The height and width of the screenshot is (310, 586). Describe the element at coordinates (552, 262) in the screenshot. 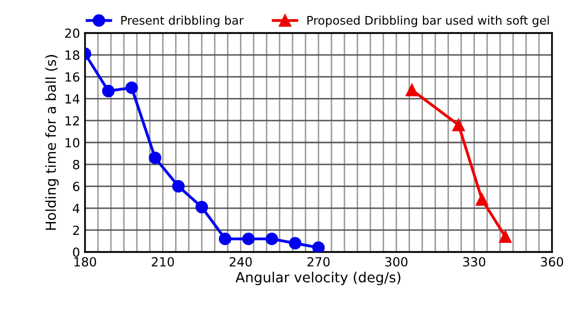

I see `x-tick-label: 360` at that location.